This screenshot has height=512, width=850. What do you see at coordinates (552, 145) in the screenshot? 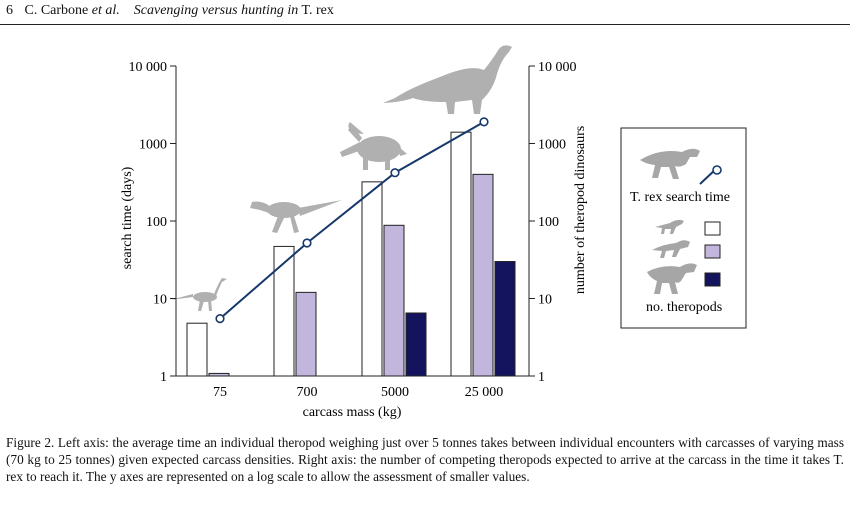
I see `right-tick-label: 1000` at bounding box center [552, 145].